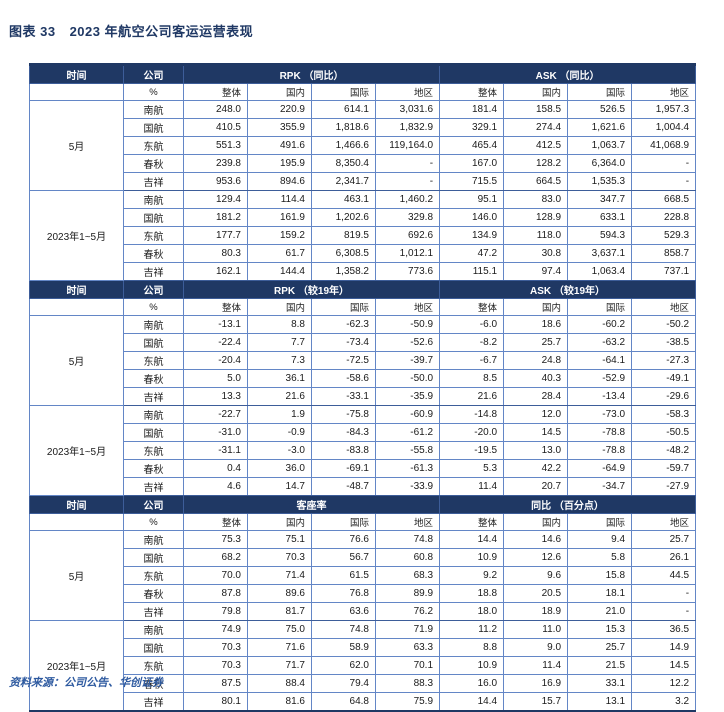 The image size is (724, 712). What do you see at coordinates (407, 199) in the screenshot?
I see `data-cell: 1,460.2` at bounding box center [407, 199].